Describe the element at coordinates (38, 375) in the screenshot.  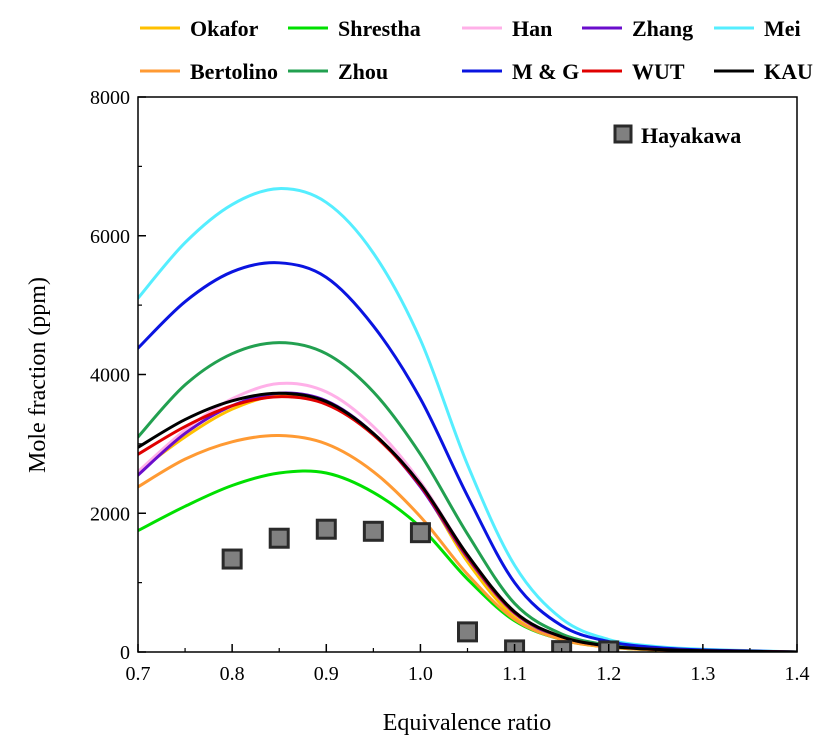
I see `y-axis-title: Mole fraction (ppm)` at that location.